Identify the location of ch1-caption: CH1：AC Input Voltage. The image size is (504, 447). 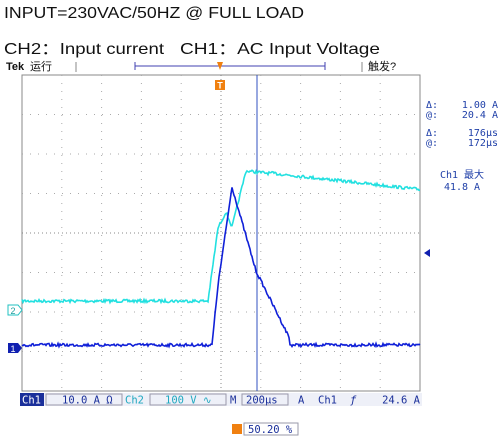
(280, 49).